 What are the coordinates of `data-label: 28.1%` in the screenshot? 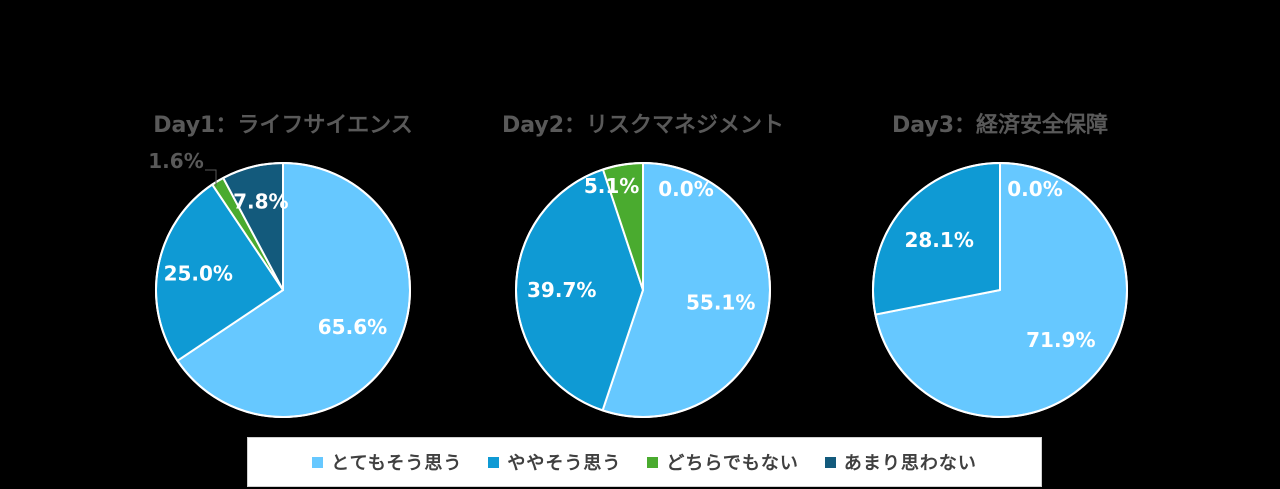 It's located at (938, 240).